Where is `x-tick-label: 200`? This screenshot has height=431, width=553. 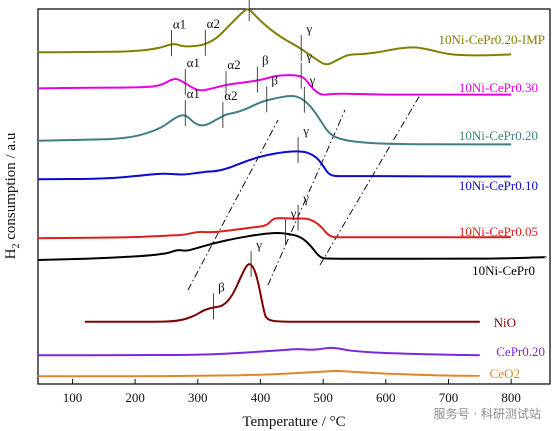 x-tick-label: 200 is located at coordinates (135, 397).